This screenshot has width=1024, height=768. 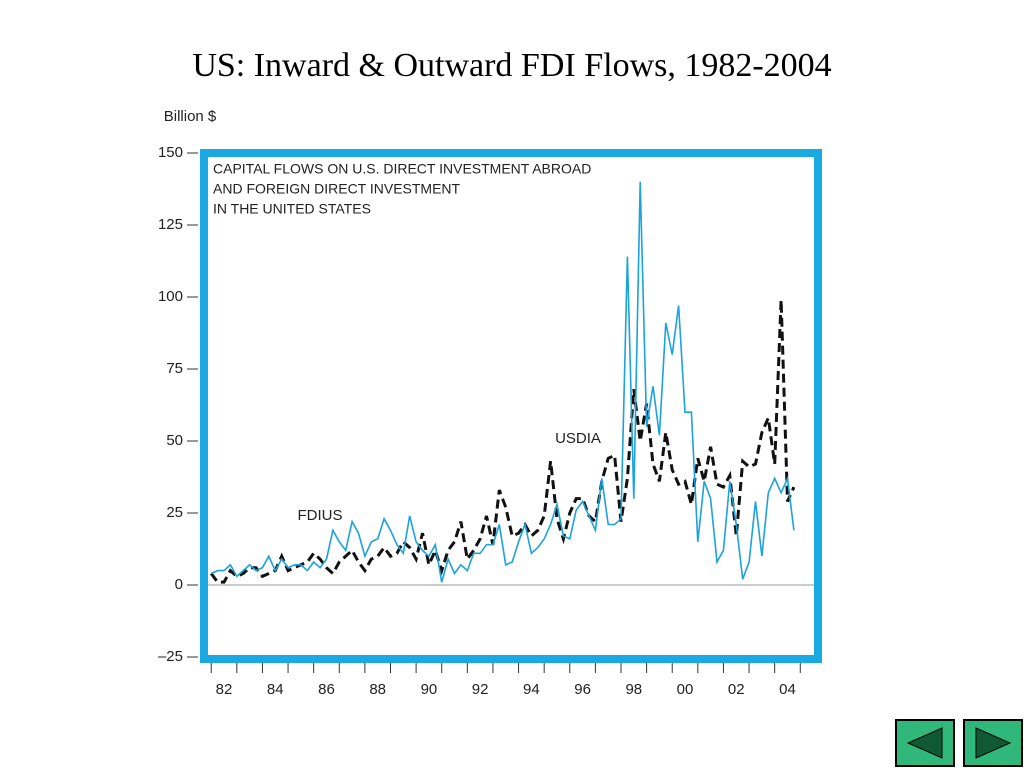 I want to click on y-tick-label: 150, so click(x=170, y=152).